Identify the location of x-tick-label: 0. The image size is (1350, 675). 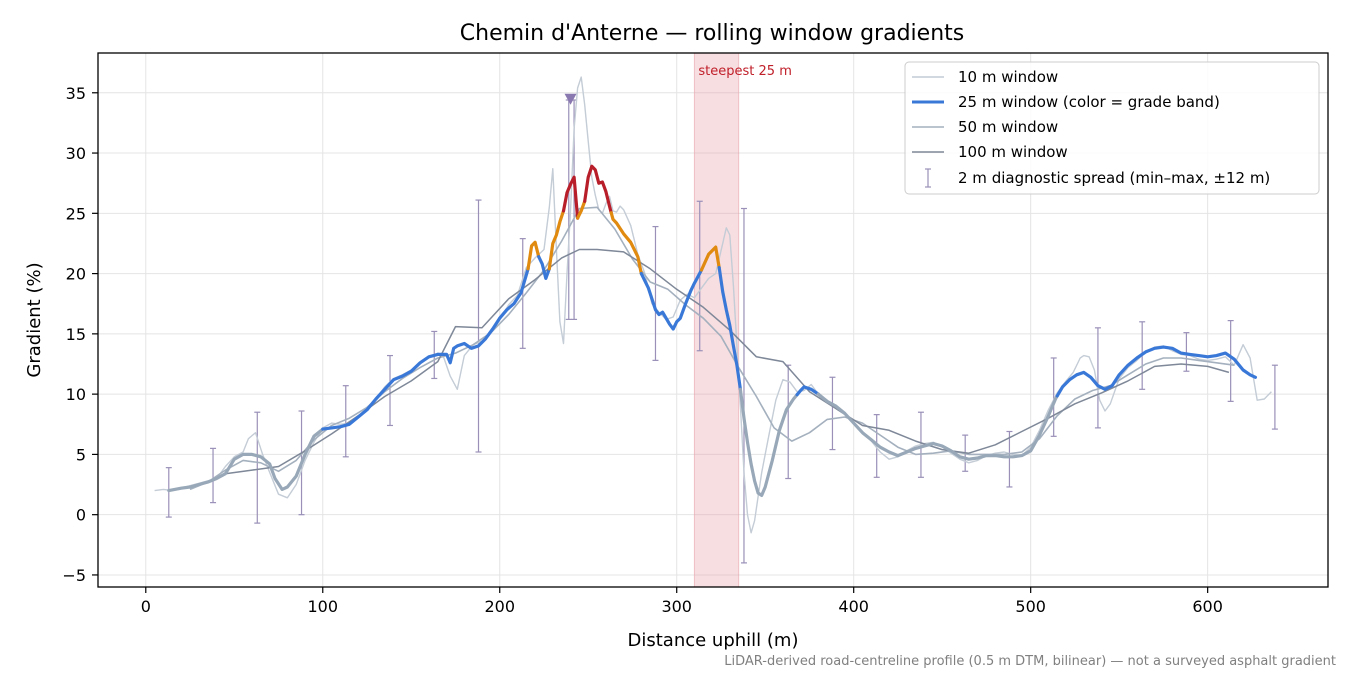
(146, 606).